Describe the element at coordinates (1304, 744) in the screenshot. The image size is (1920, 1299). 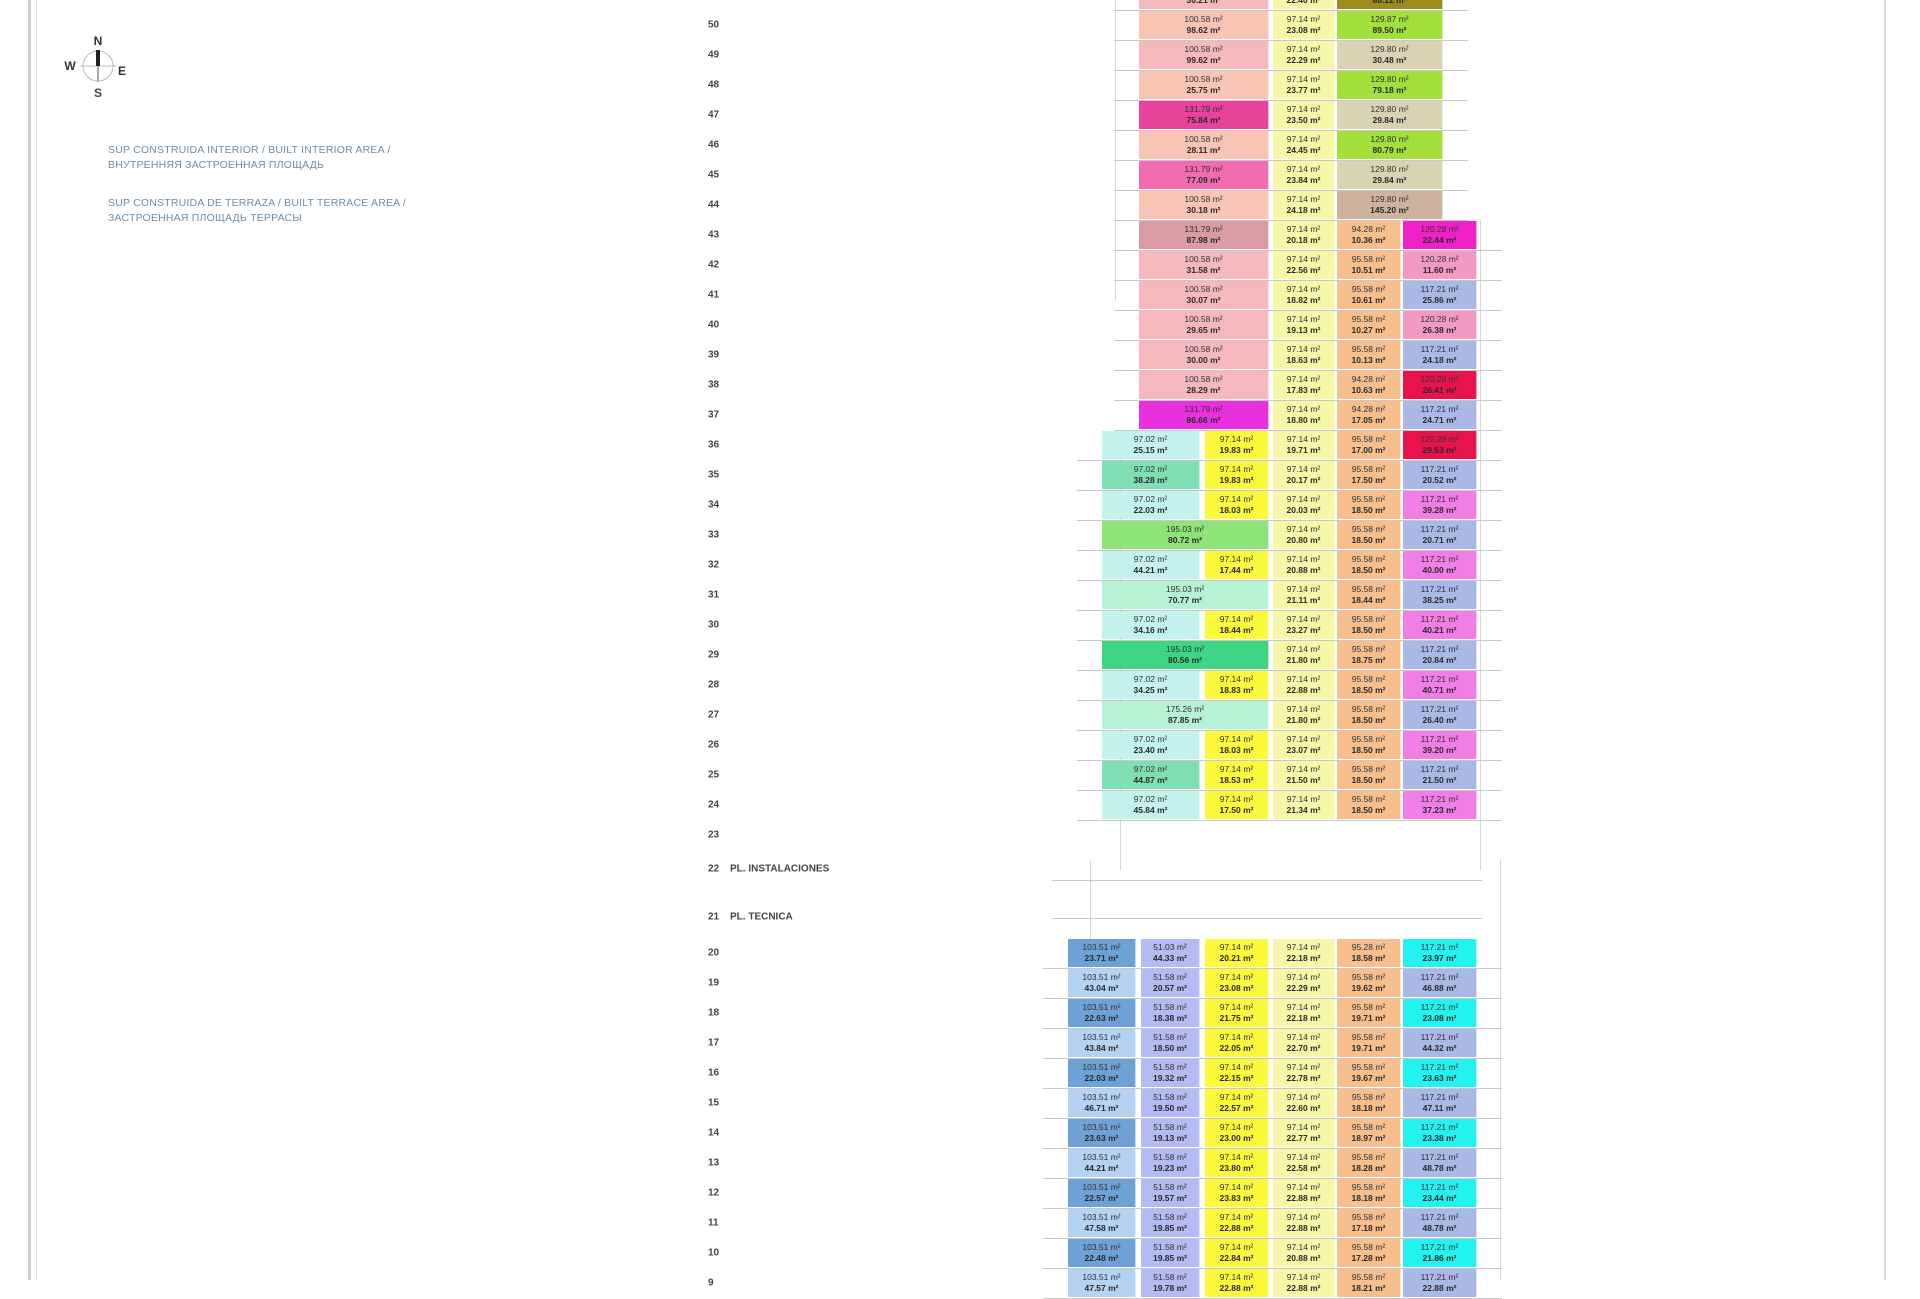
I see `unit-cell: 97.14 m² 23.07 m²` at that location.